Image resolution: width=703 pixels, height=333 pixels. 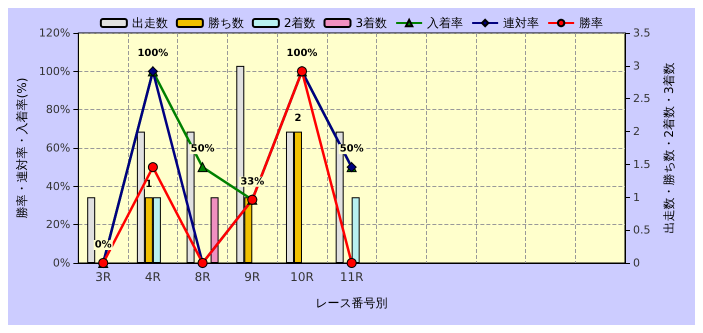 What do you see at coordinates (636, 131) in the screenshot?
I see `y2-tick-label: 2` at bounding box center [636, 131].